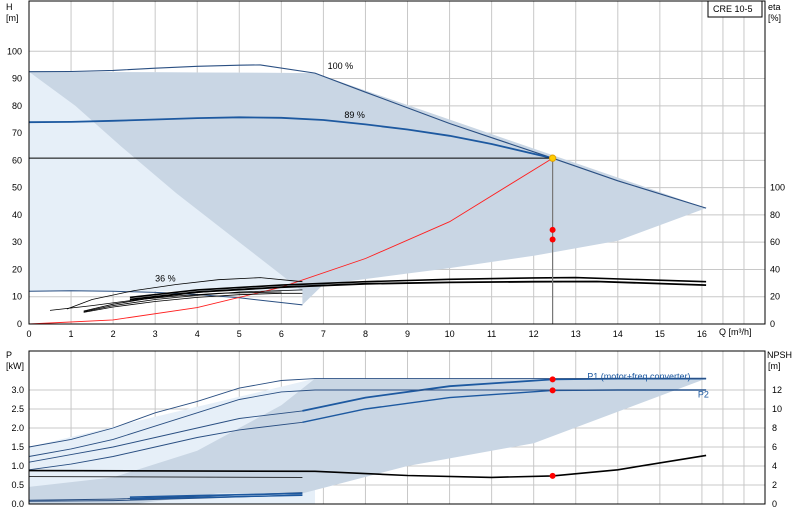 This screenshot has height=520, width=800. I want to click on model-label-box, so click(735, 9).